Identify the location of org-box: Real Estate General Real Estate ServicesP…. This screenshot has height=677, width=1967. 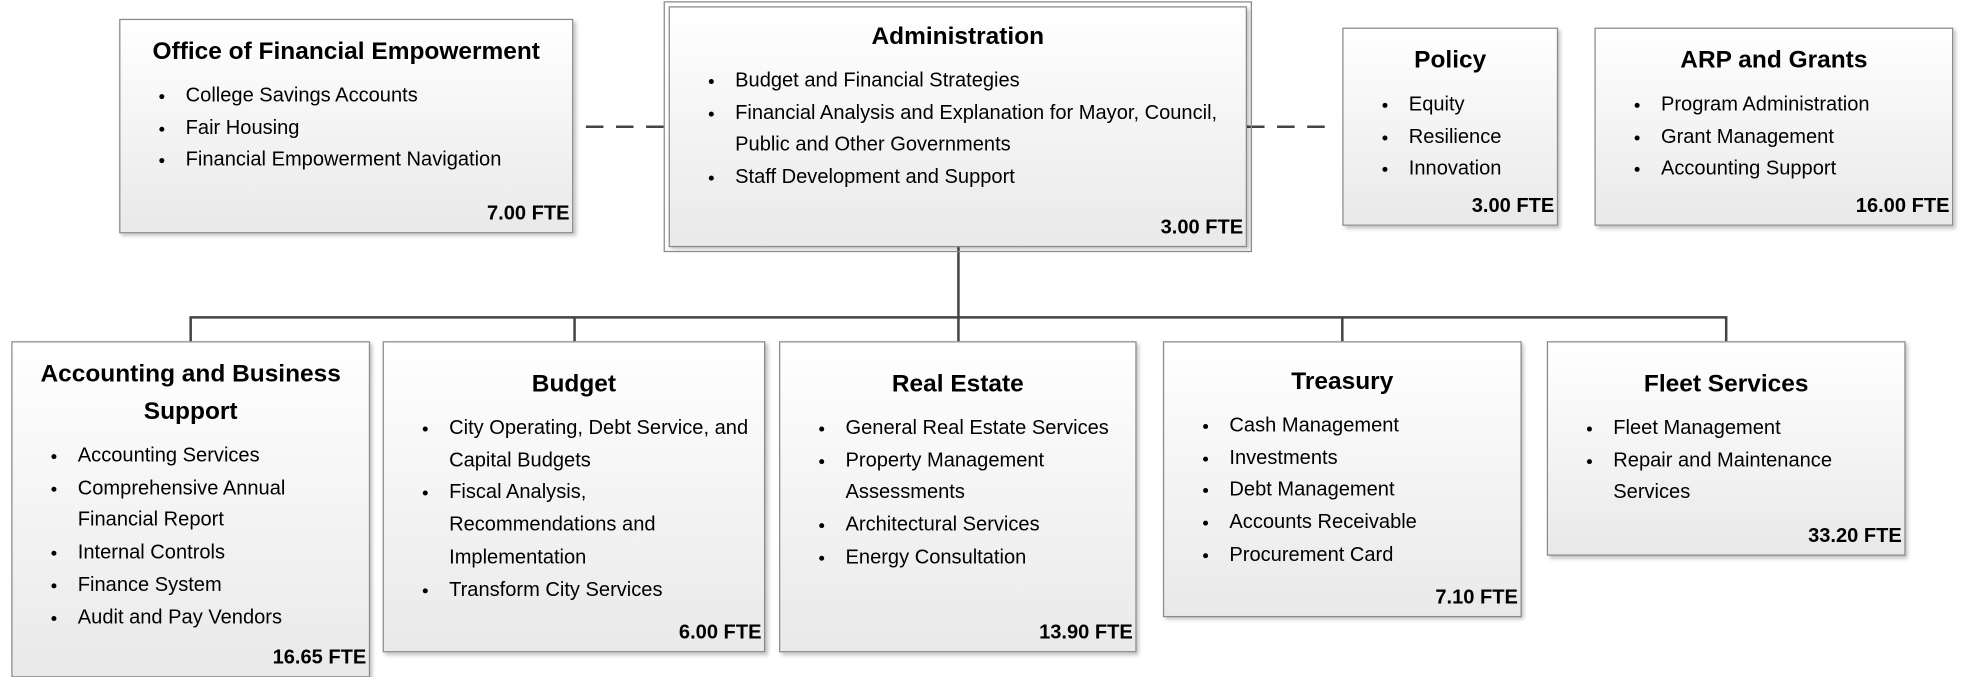
(958, 497).